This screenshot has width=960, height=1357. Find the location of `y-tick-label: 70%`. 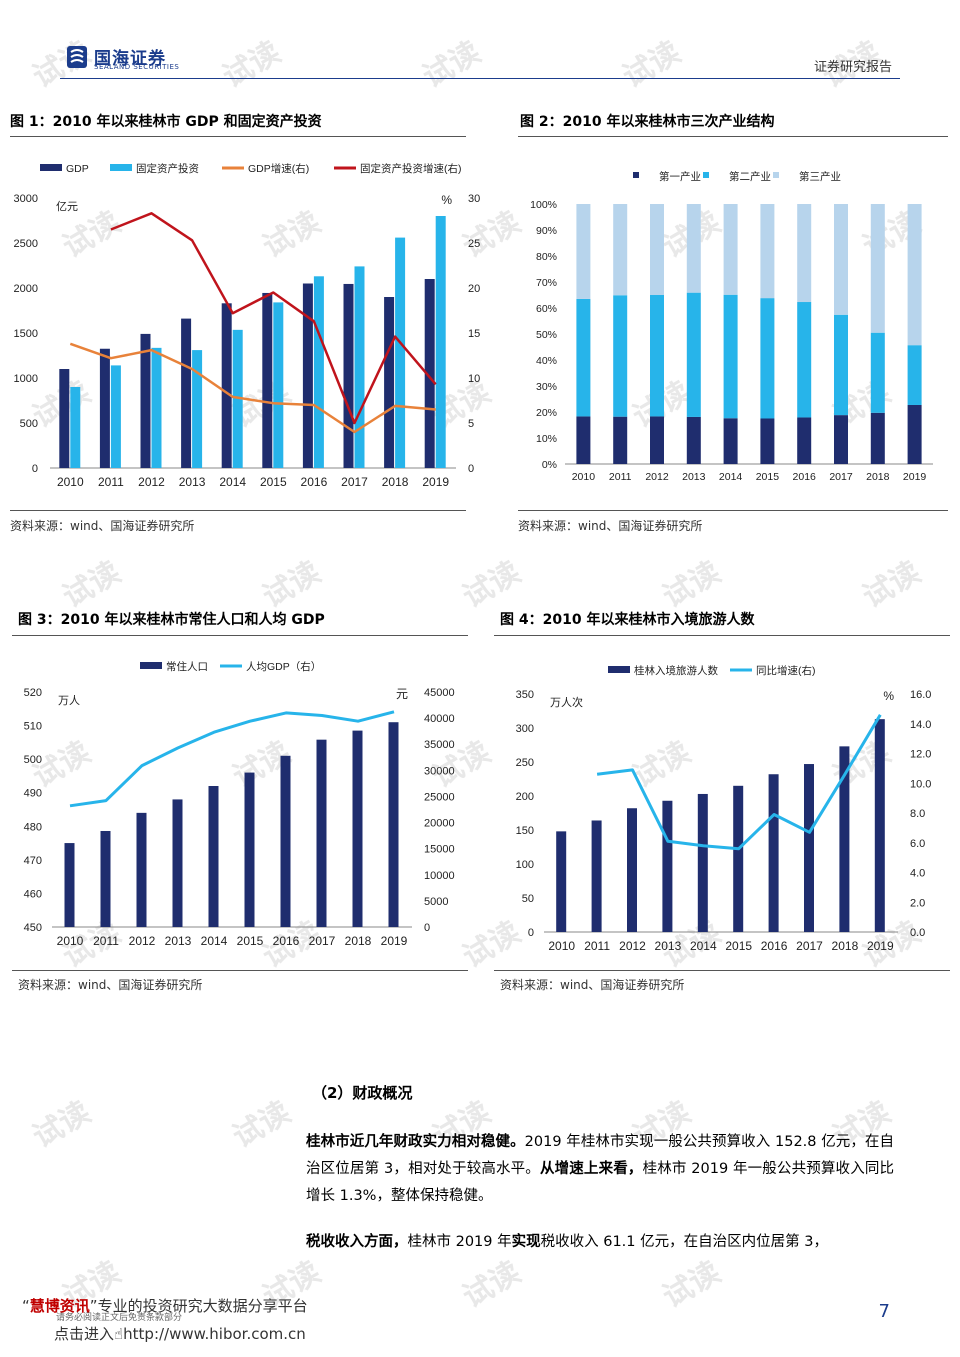

y-tick-label: 70% is located at coordinates (546, 283).